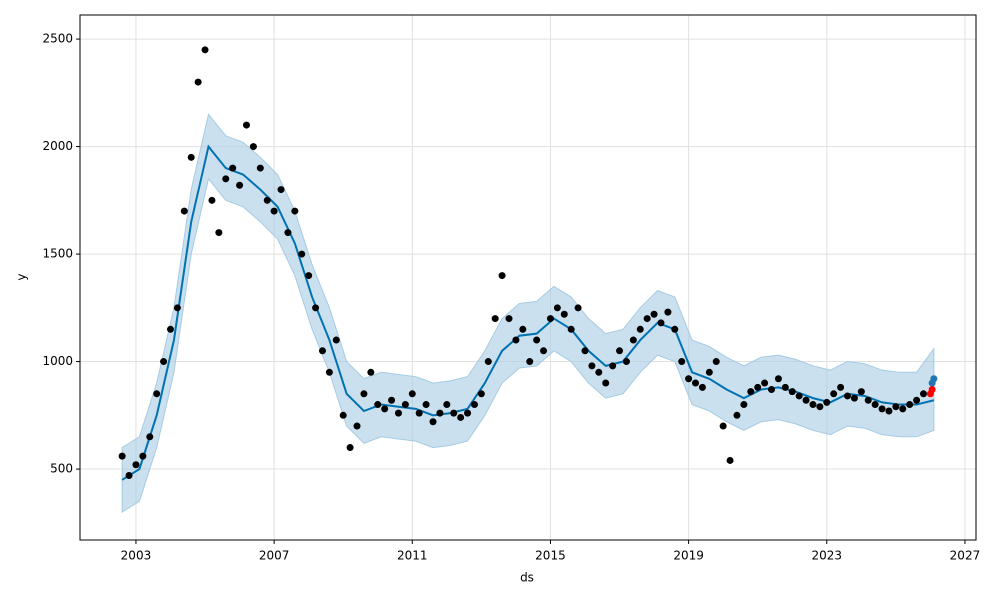 This screenshot has width=1000, height=604. Describe the element at coordinates (827, 556) in the screenshot. I see `x-tick-label: 2023` at that location.